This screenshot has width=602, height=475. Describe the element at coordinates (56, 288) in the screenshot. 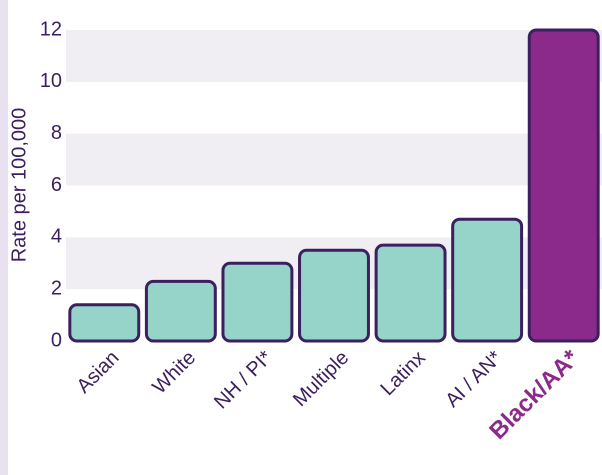

I see `y-tick-label: 2` at that location.